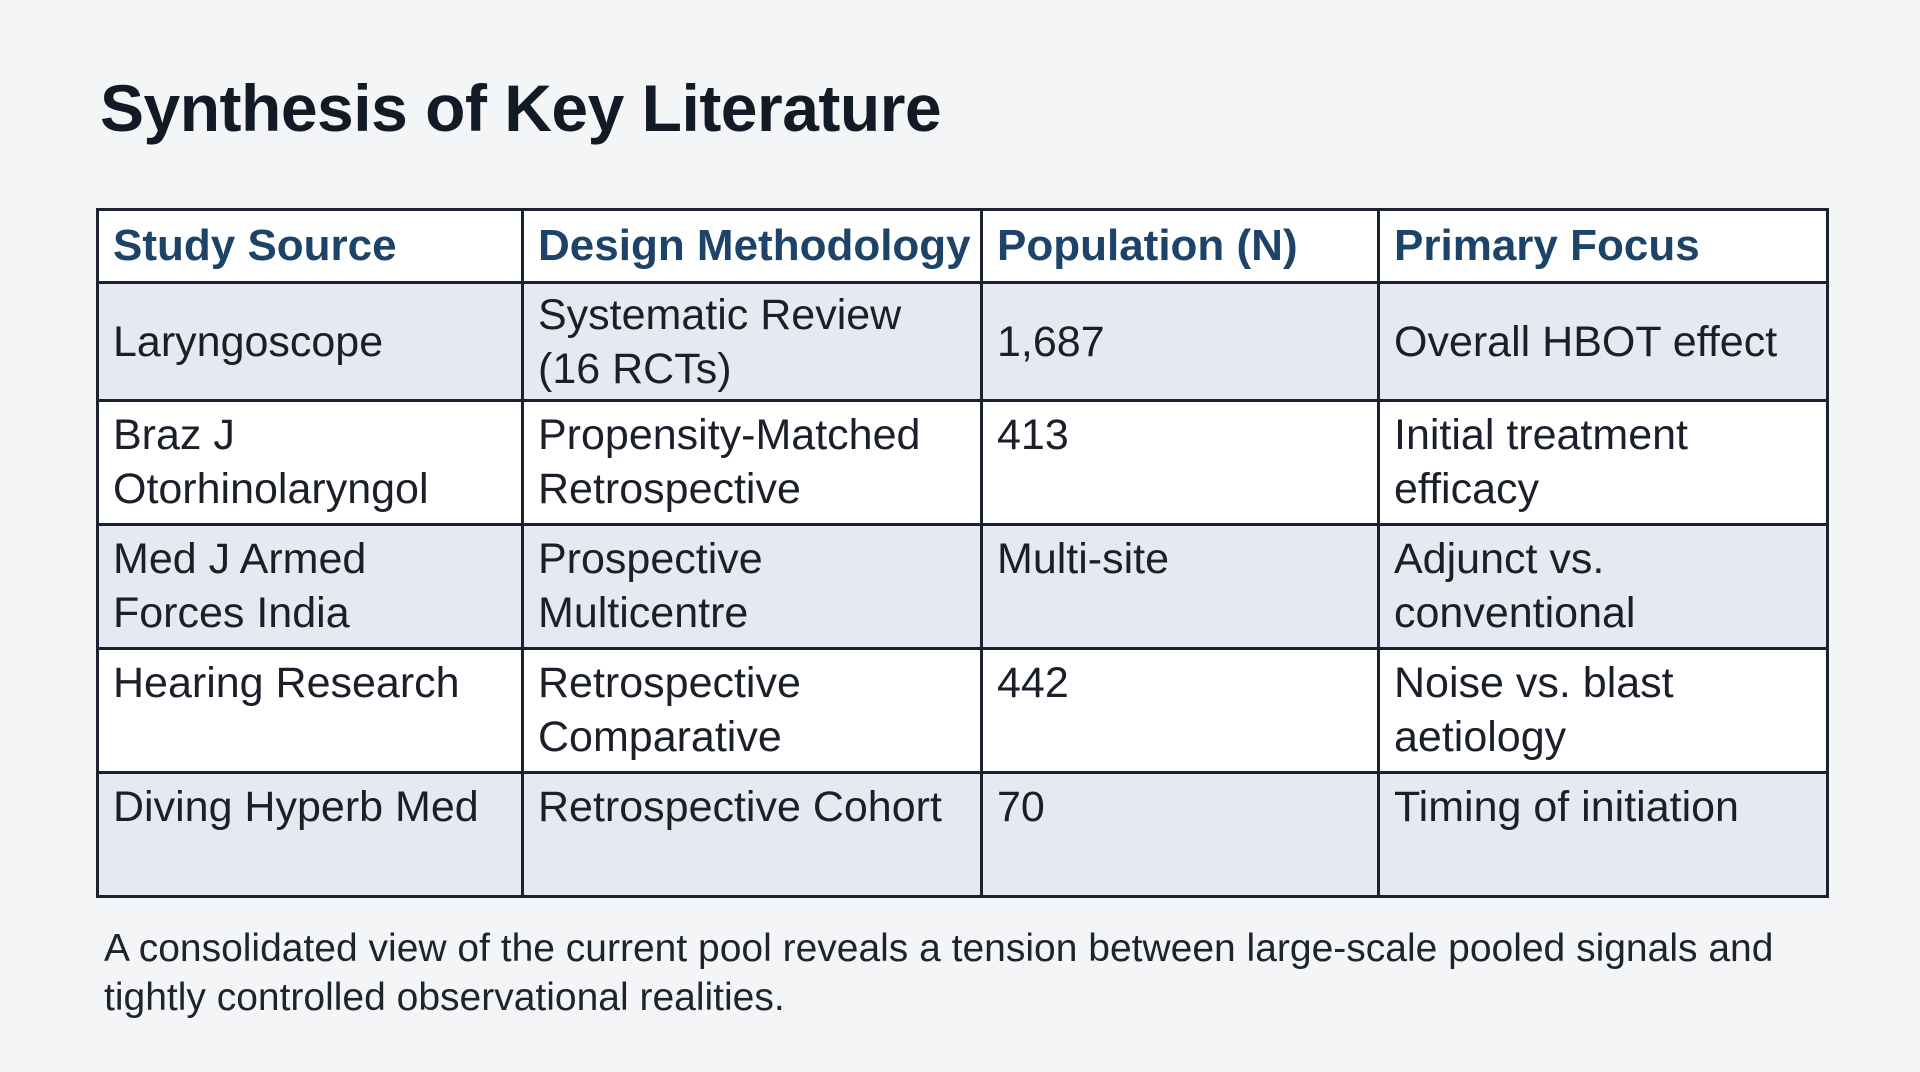  What do you see at coordinates (1603, 711) in the screenshot?
I see `cell-focus: Noise vs. blast aetiology` at bounding box center [1603, 711].